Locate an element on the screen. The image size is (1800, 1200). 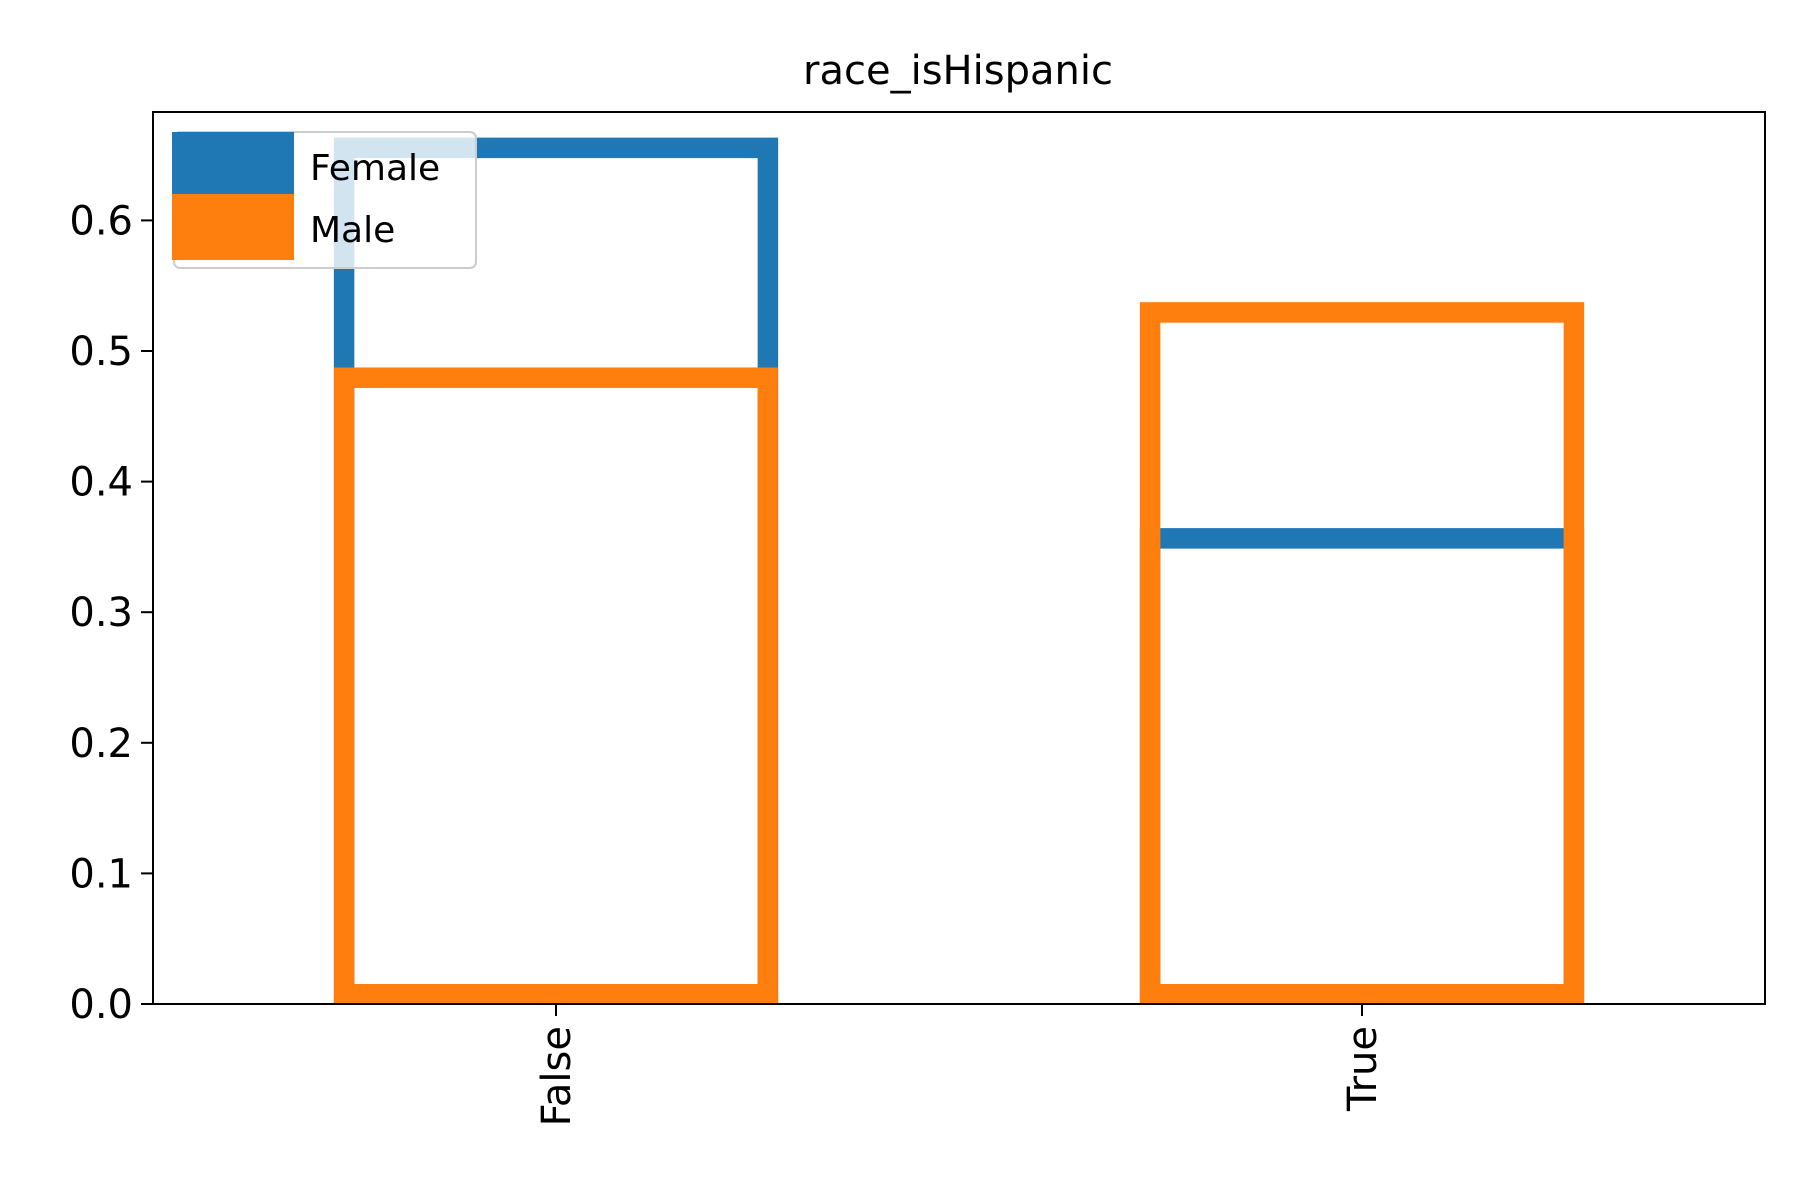
legend-swatch-female is located at coordinates (233, 165).